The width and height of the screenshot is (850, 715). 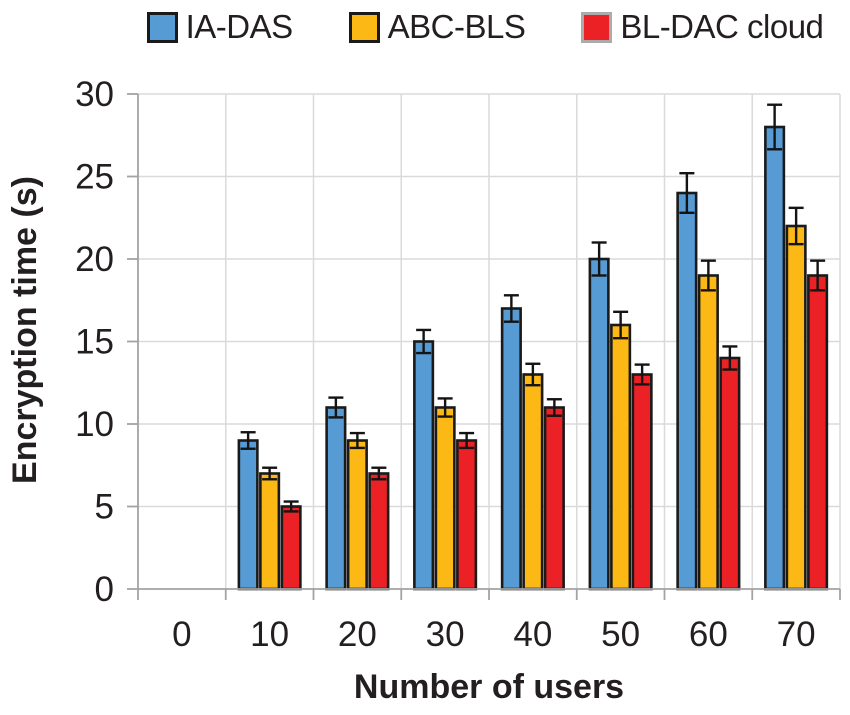 I want to click on y-tick-label-30: 30, so click(x=94, y=94).